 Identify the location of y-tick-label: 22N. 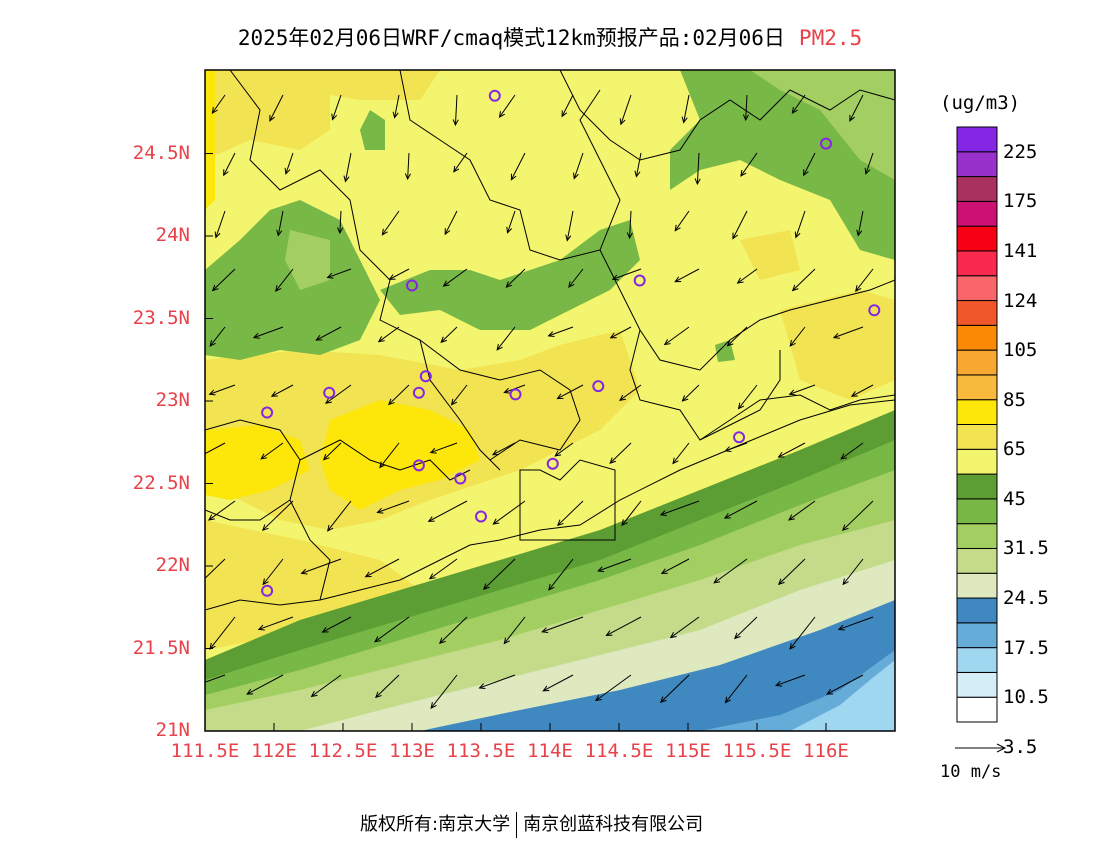
(172, 565).